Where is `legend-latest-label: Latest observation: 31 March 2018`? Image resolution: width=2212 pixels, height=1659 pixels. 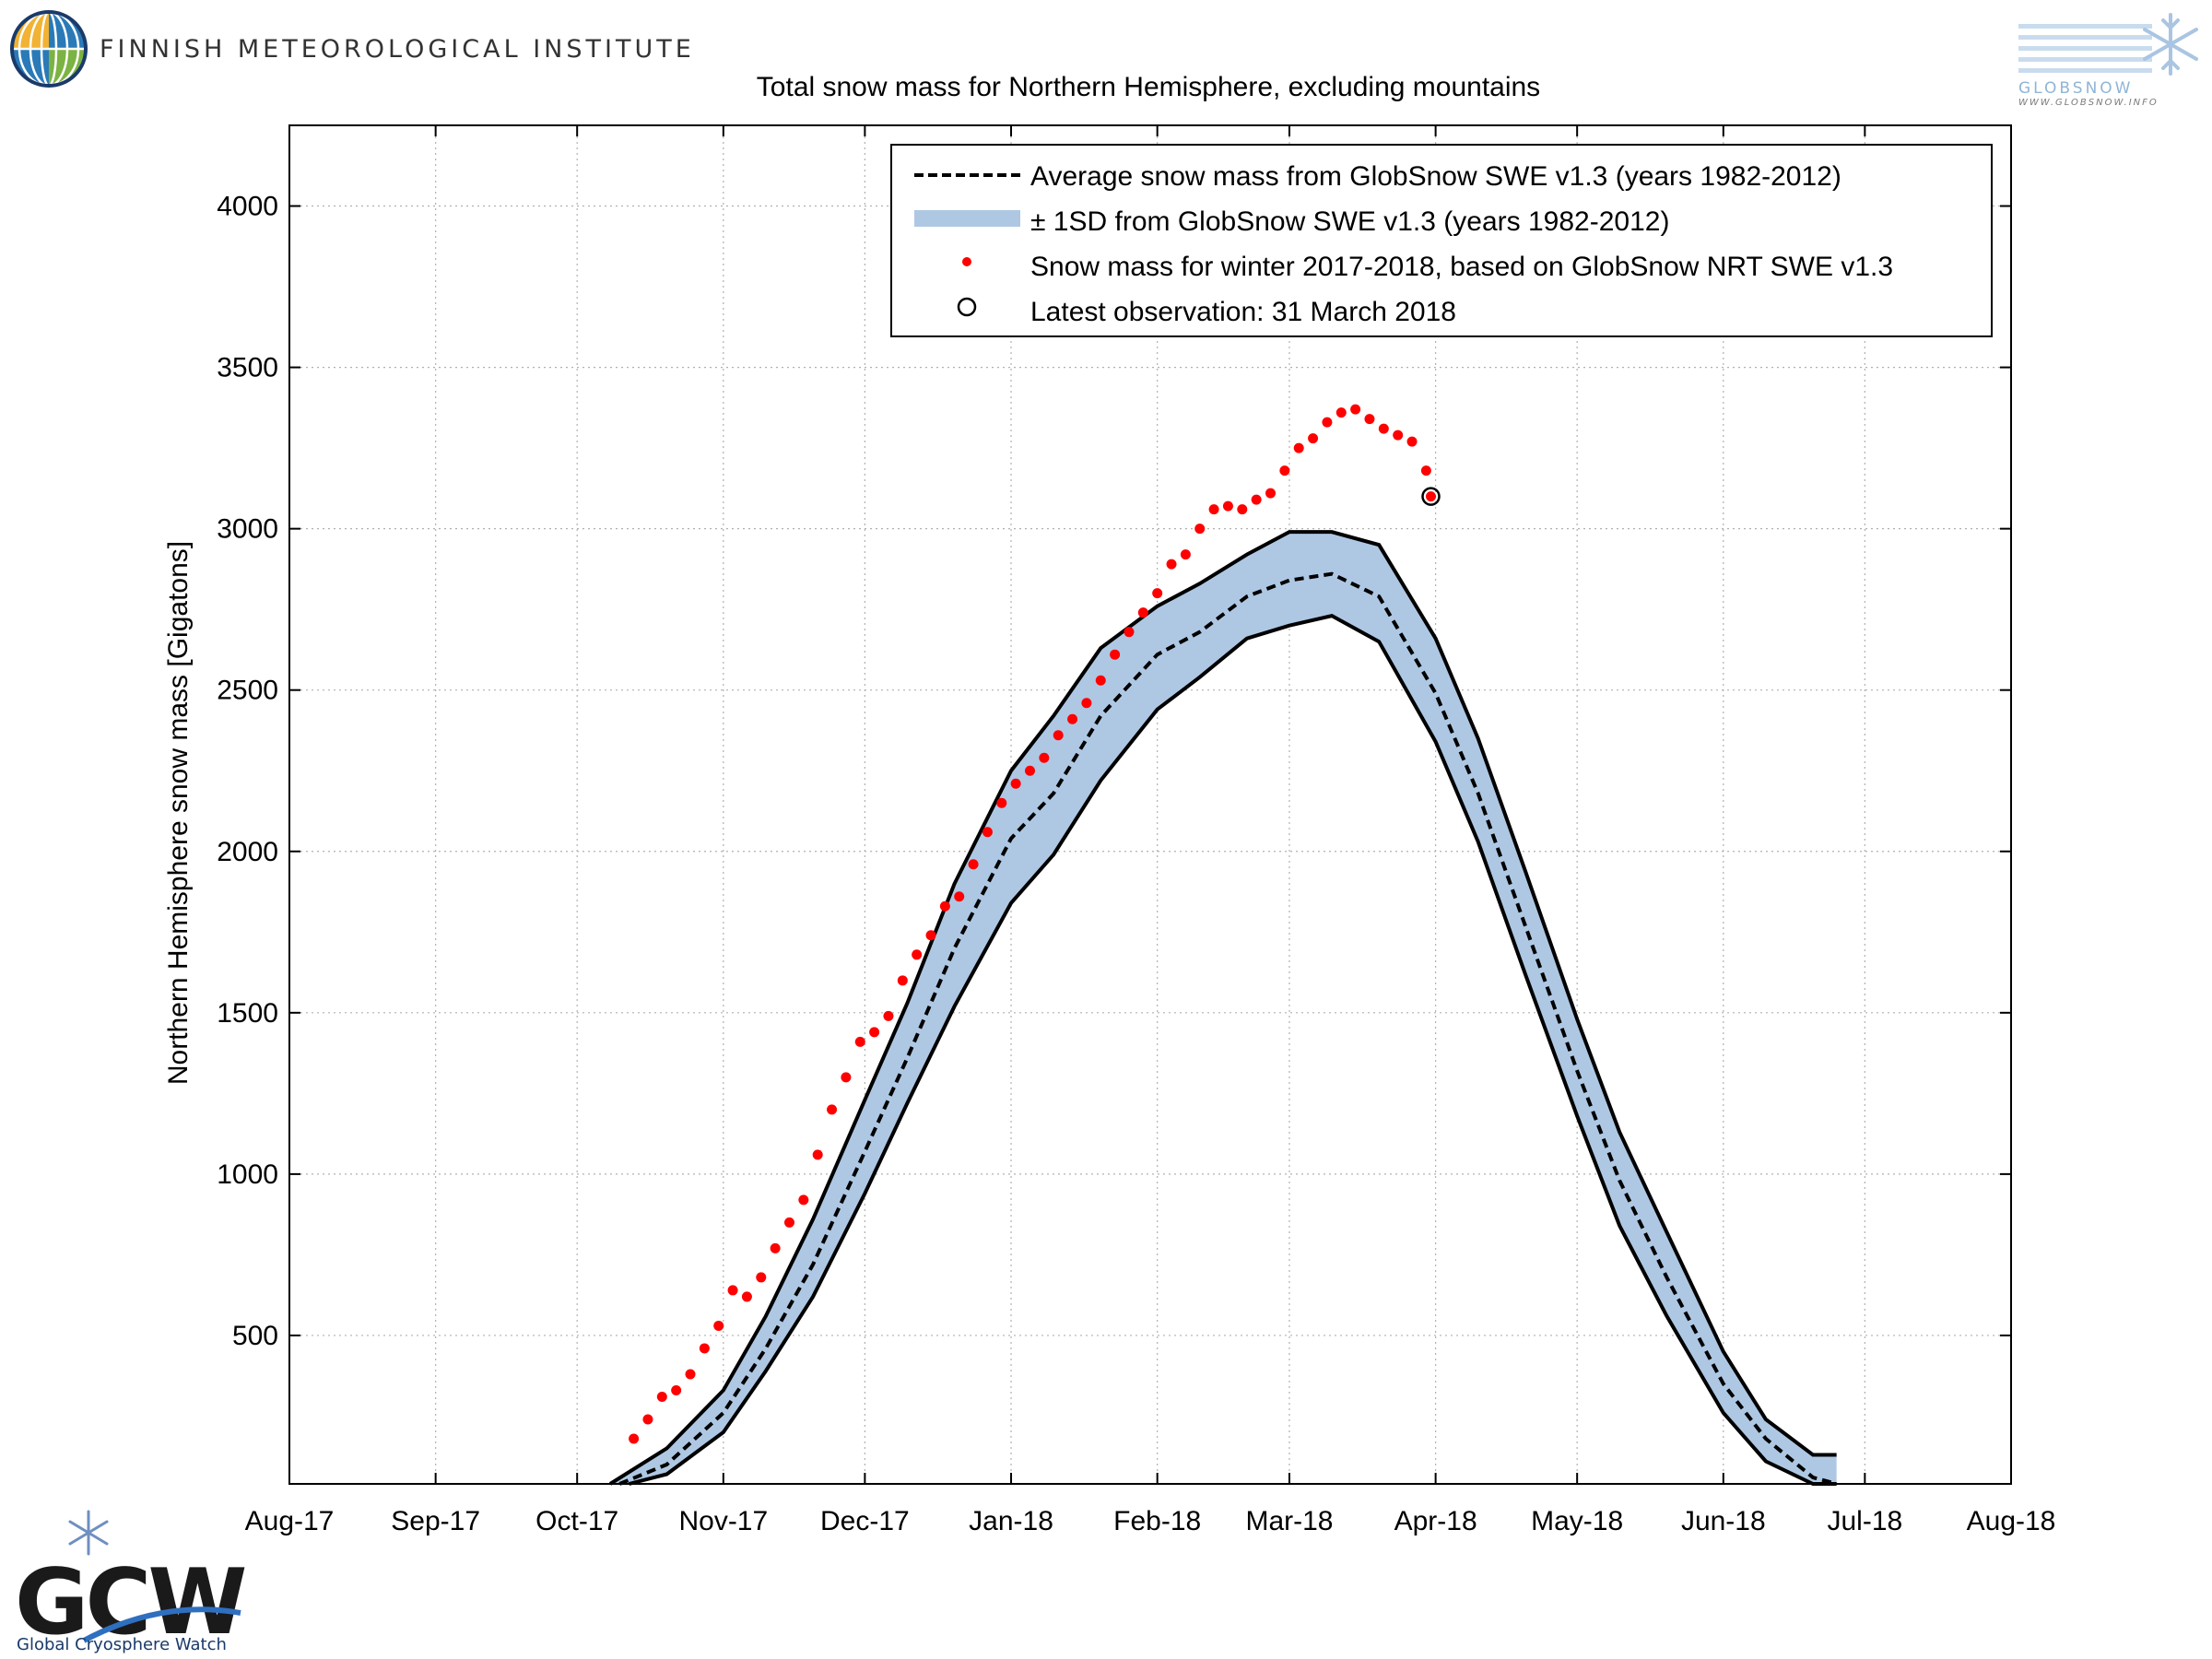 legend-latest-label: Latest observation: 31 March 2018 is located at coordinates (1243, 312).